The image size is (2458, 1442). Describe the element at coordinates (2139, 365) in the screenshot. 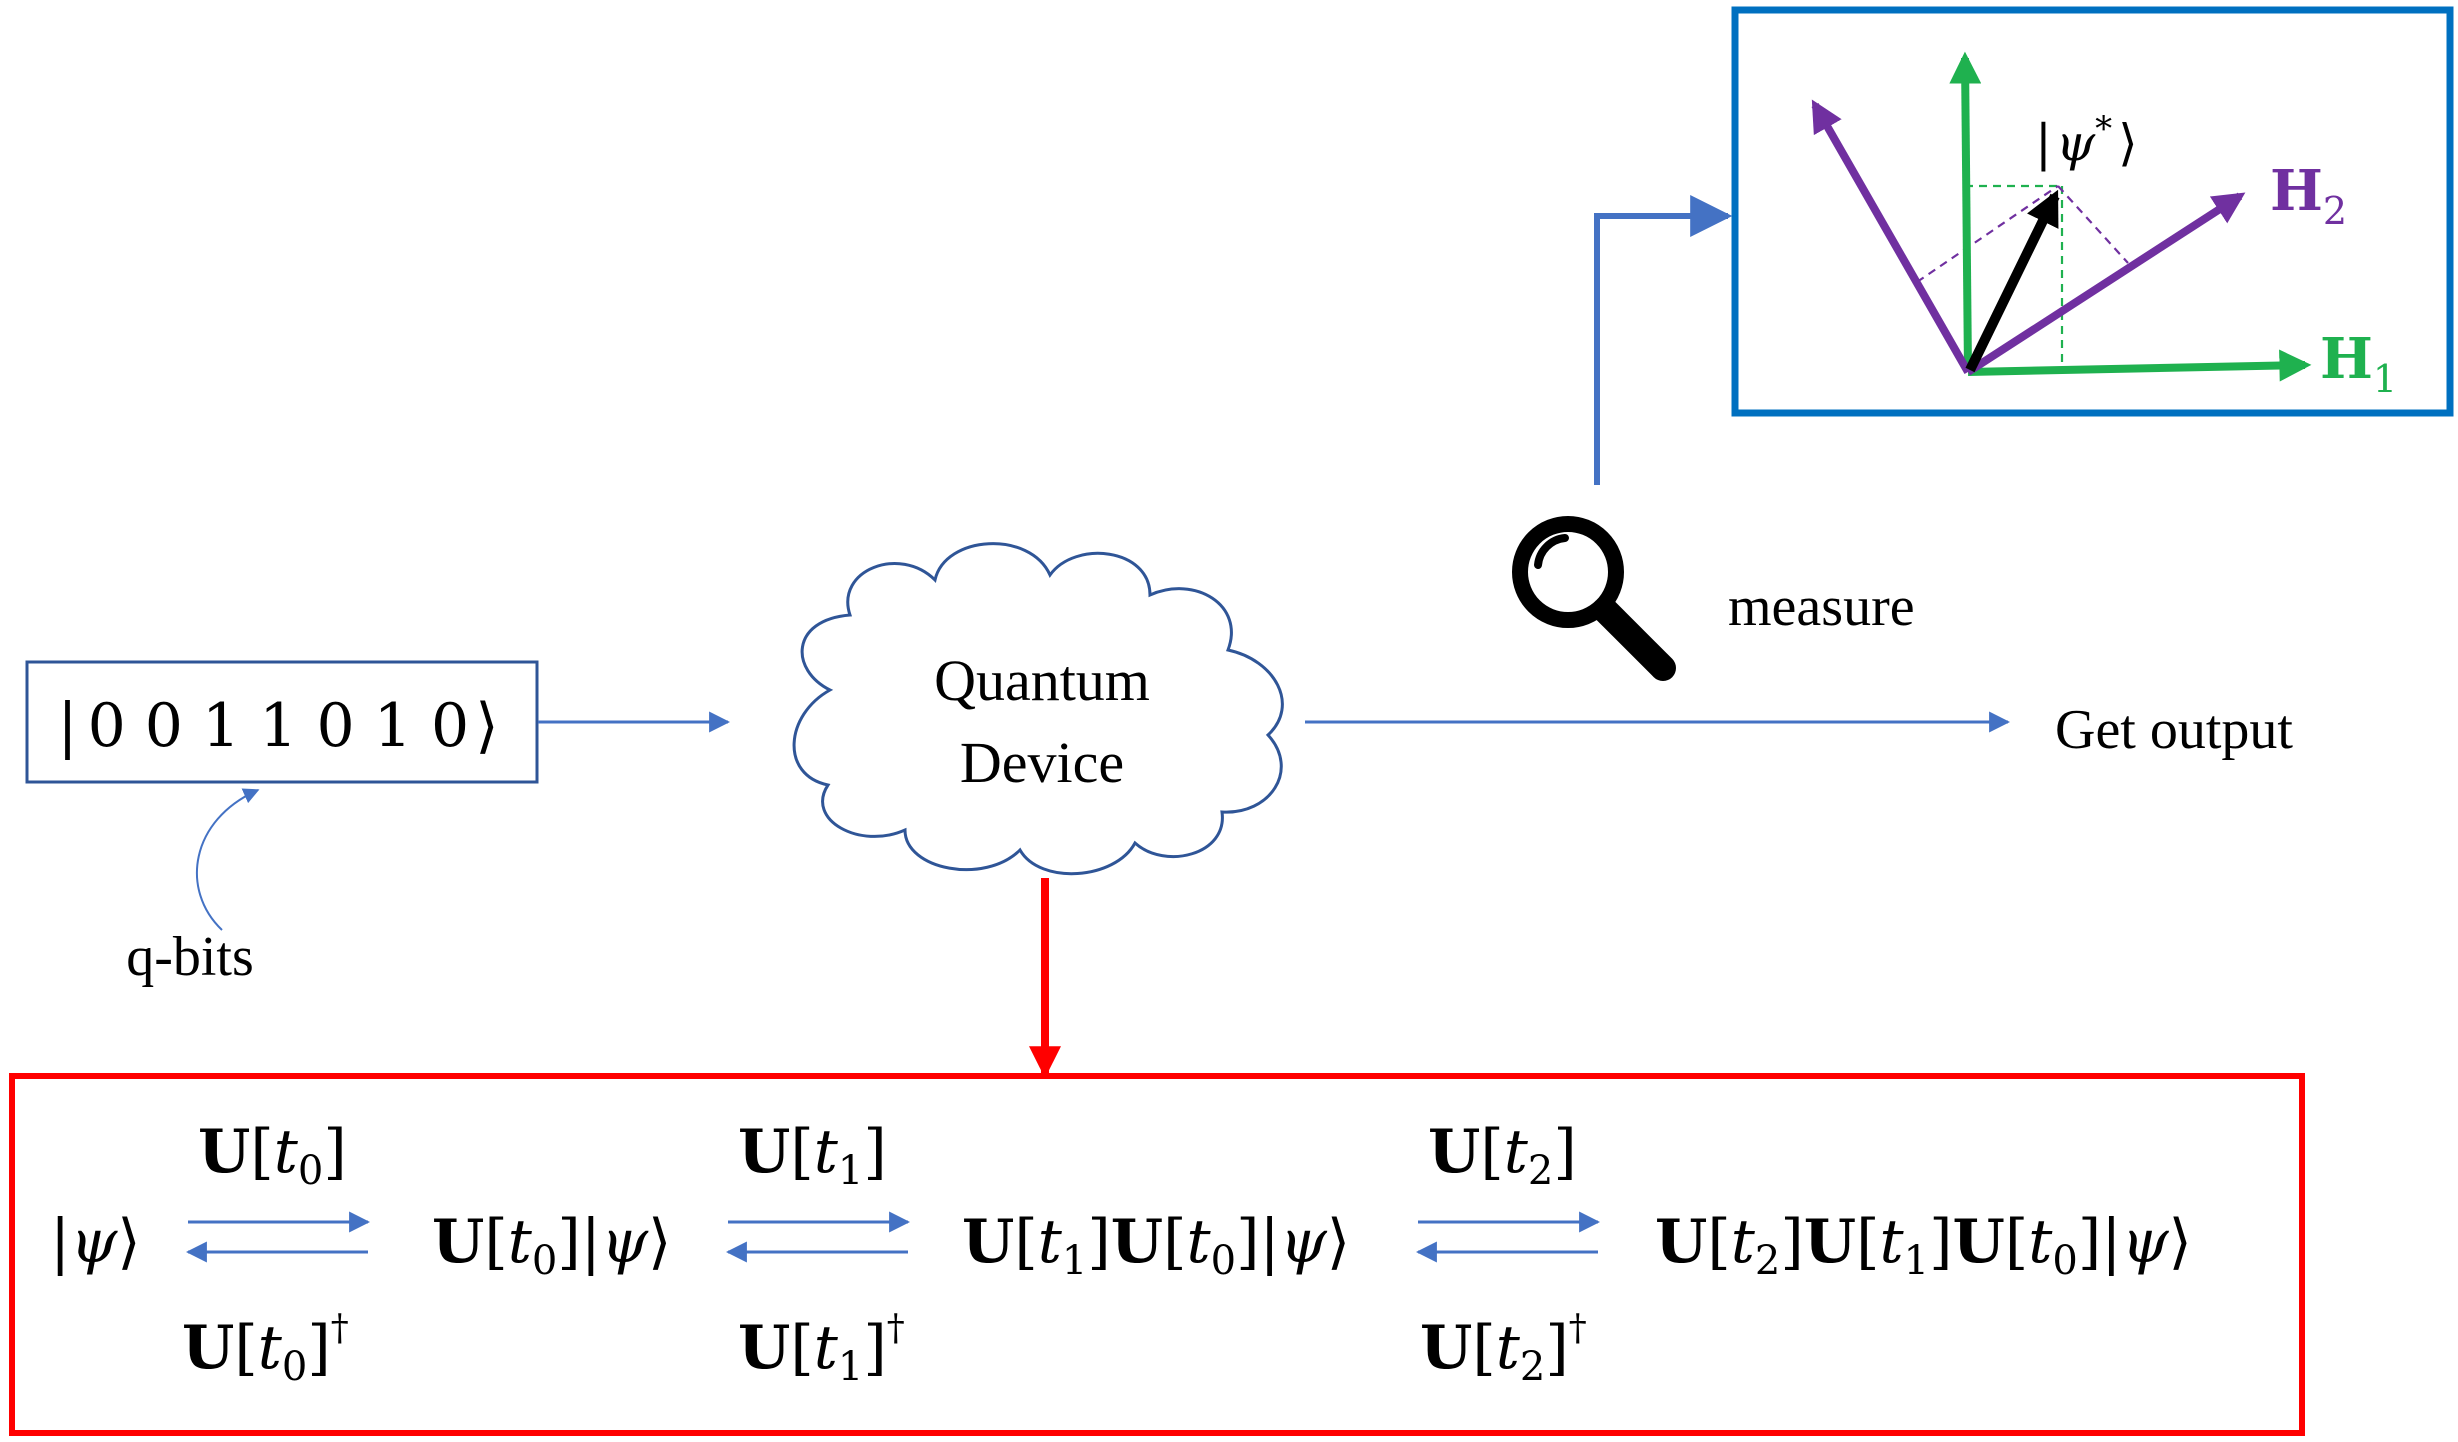

I see `h1-axis` at that location.